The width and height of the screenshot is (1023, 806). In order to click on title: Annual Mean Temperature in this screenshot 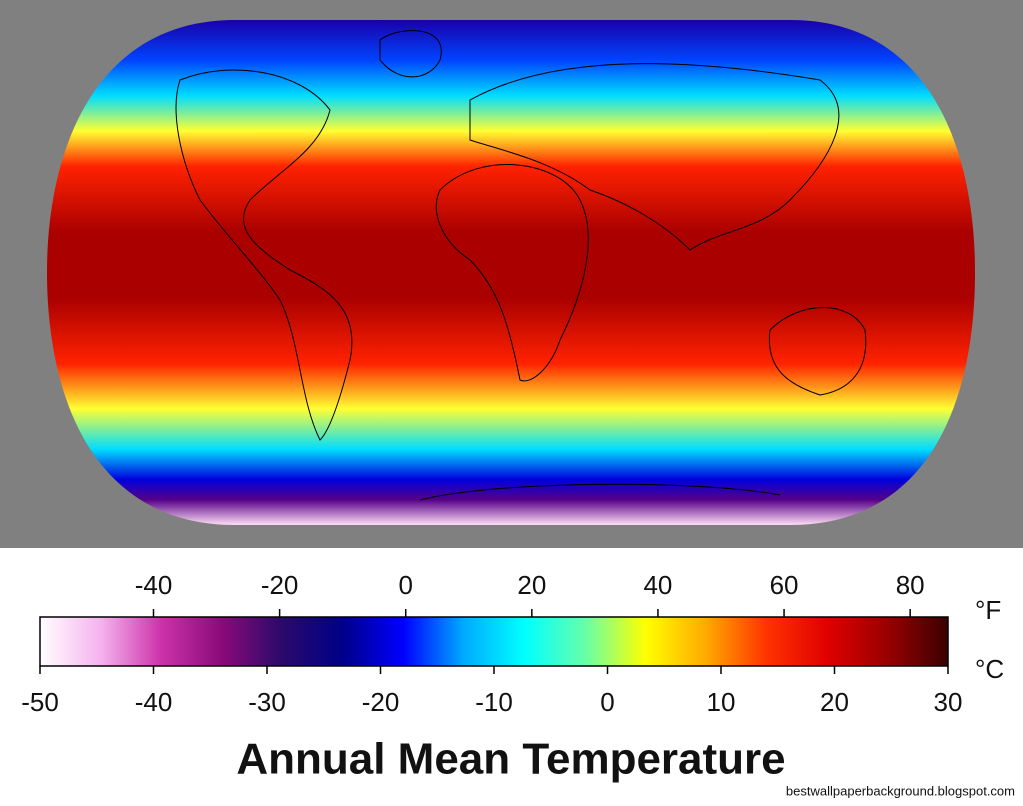, I will do `click(510, 759)`.